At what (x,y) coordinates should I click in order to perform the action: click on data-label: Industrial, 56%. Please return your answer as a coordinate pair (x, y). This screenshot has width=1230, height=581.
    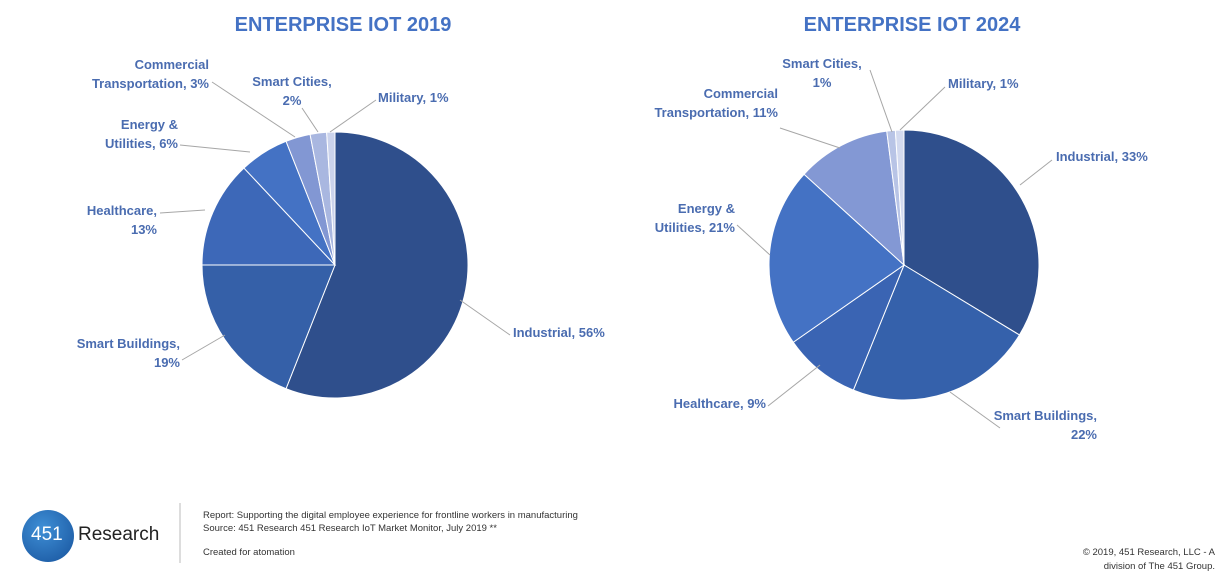
    Looking at the image, I should click on (559, 332).